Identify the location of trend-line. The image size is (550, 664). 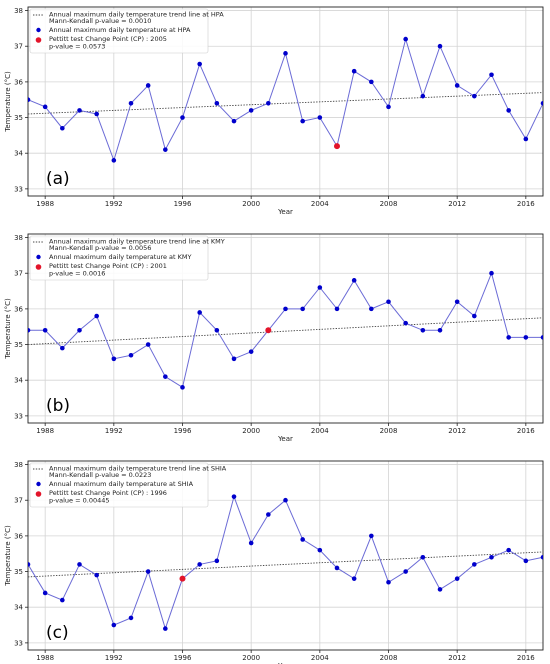
(285, 331).